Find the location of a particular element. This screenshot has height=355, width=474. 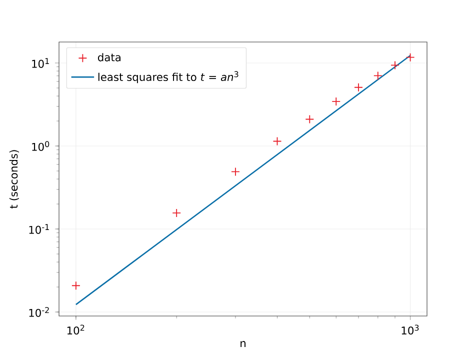

x-axis-title: n is located at coordinates (243, 344).